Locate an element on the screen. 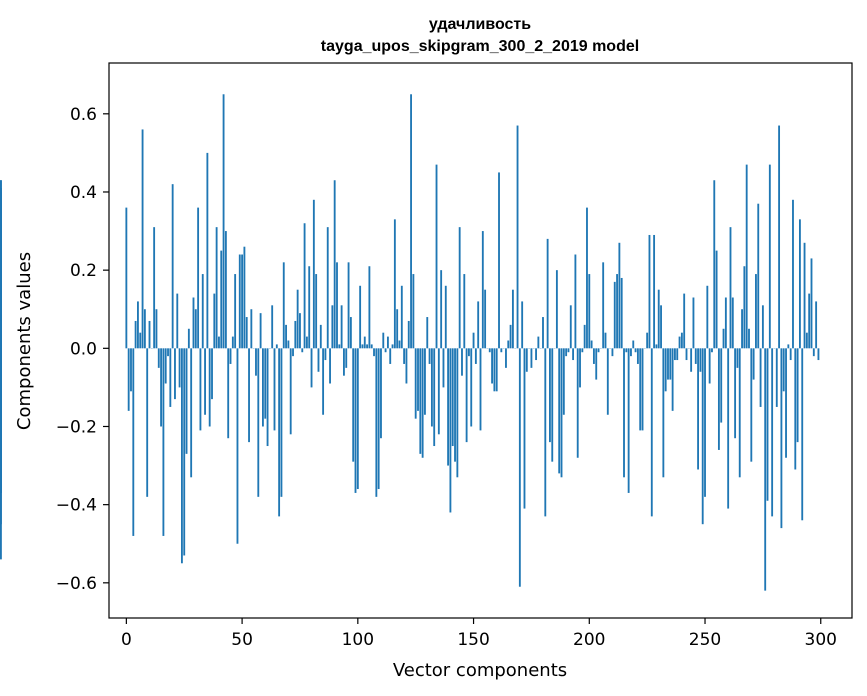  y-tick-label: −0.2 is located at coordinates (76, 427).